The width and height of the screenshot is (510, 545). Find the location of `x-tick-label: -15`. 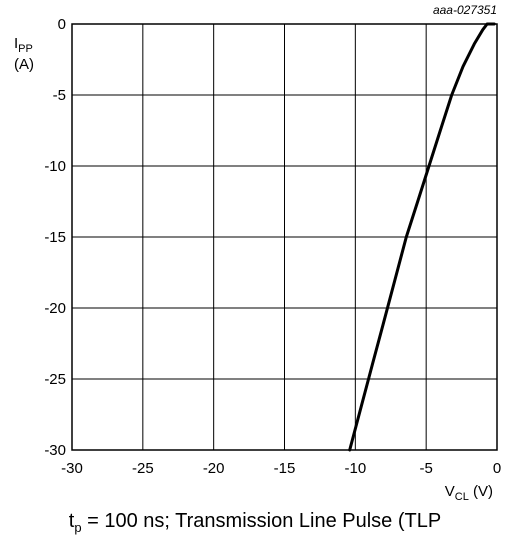

x-tick-label: -15 is located at coordinates (285, 468).